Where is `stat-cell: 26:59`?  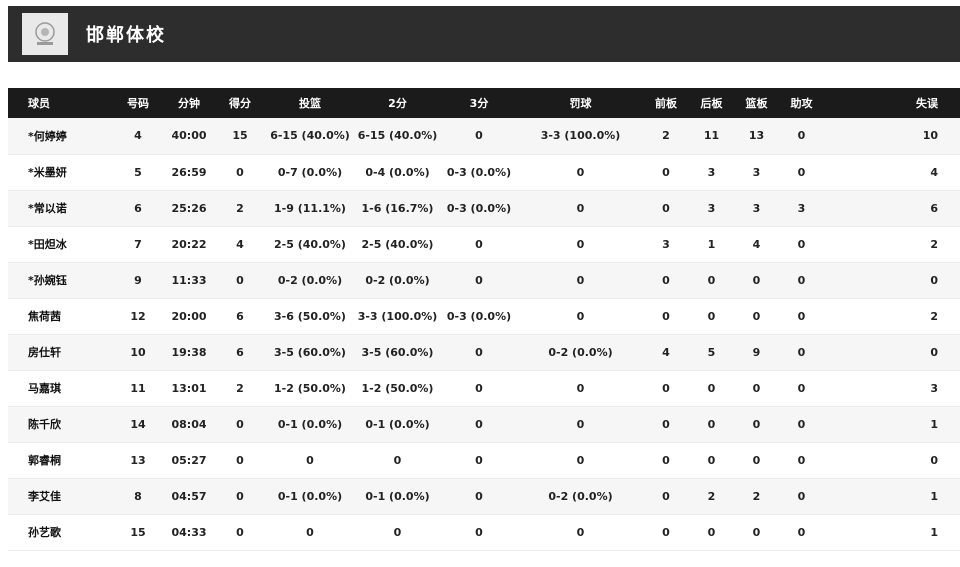 stat-cell: 26:59 is located at coordinates (189, 172).